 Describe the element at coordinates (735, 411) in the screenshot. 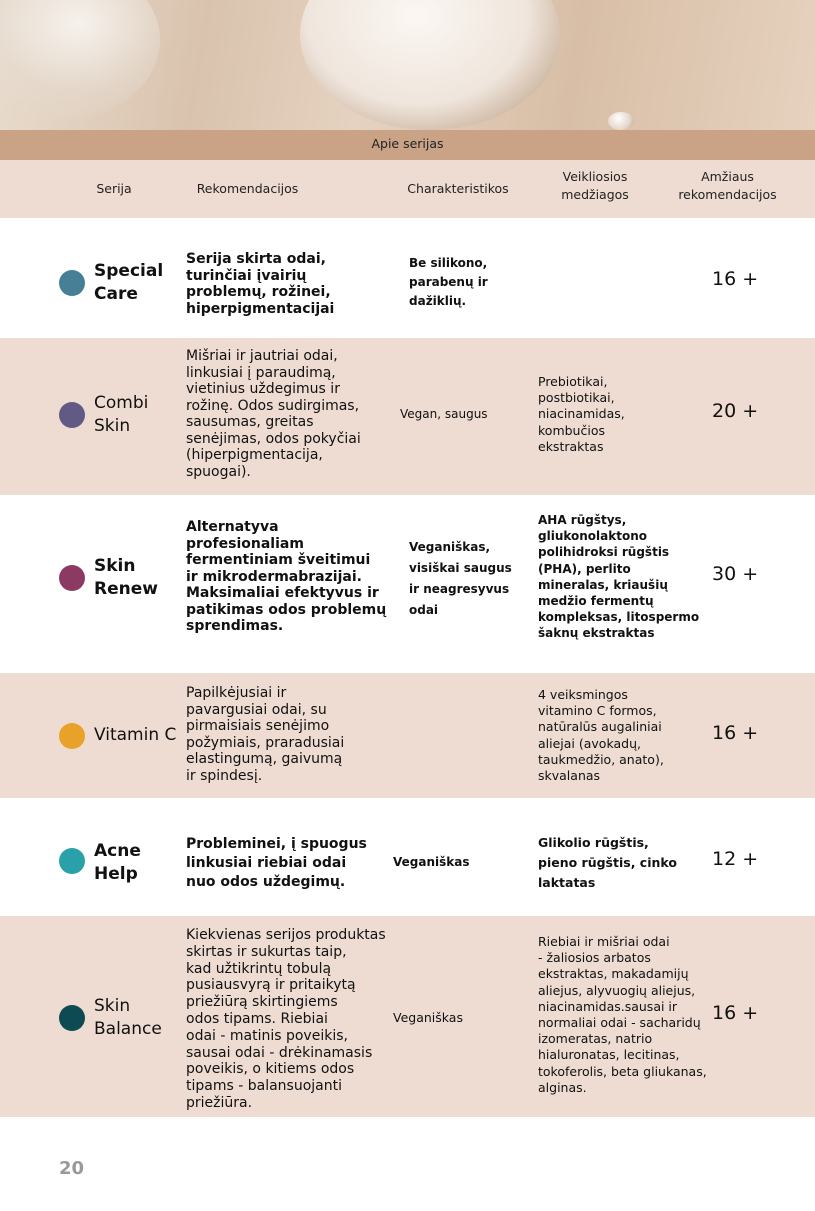

I see `age: 20 +` at that location.